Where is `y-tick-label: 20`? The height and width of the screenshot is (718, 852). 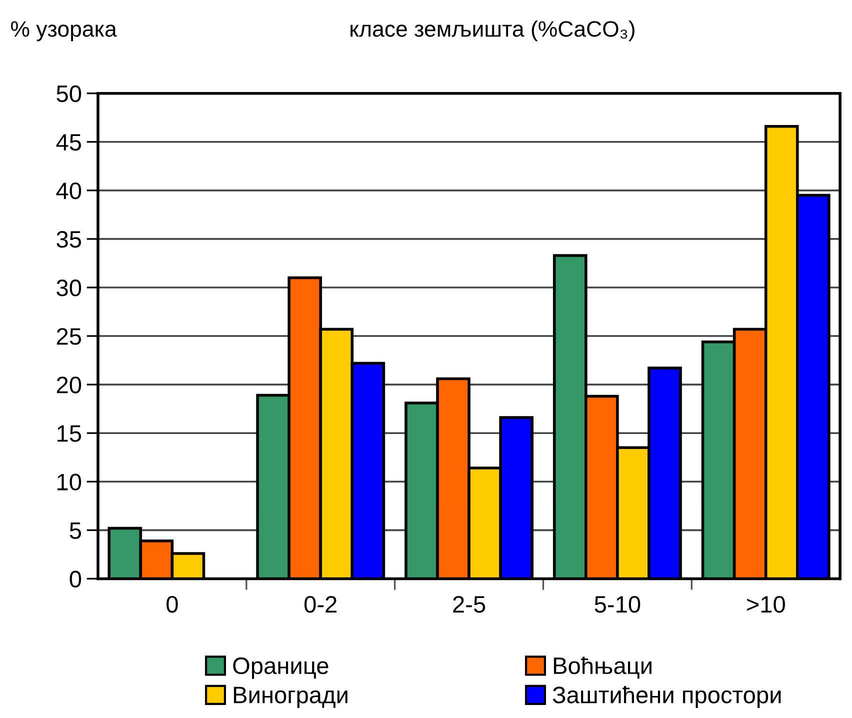
y-tick-label: 20 is located at coordinates (69, 385).